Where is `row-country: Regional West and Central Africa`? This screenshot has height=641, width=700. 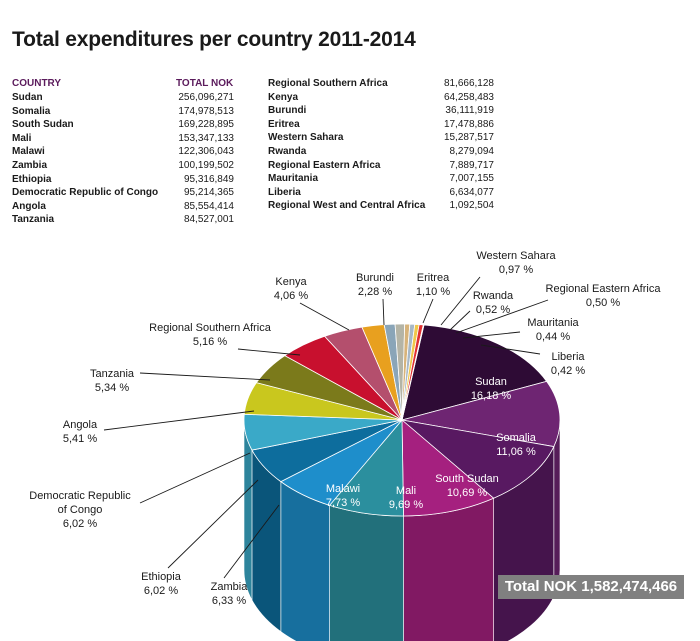 row-country: Regional West and Central Africa is located at coordinates (347, 206).